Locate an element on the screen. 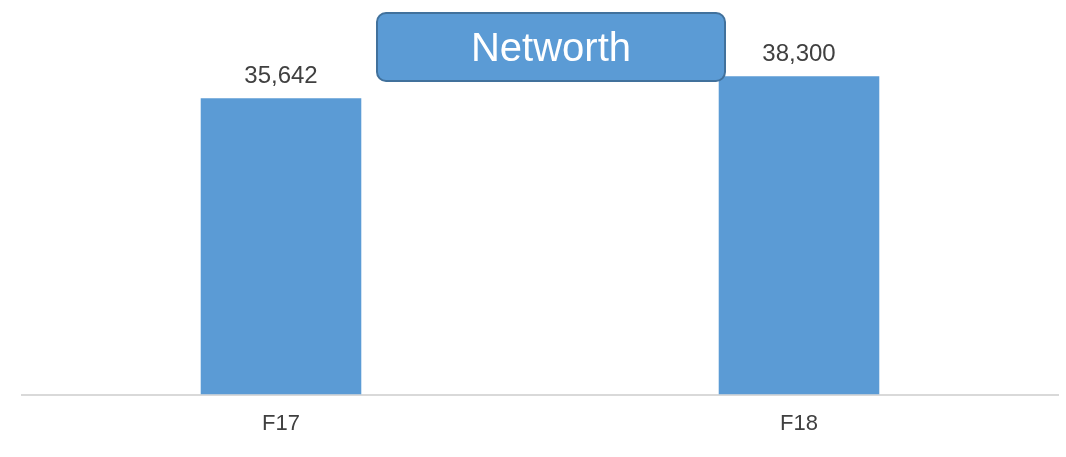 The width and height of the screenshot is (1066, 457). x-tick-label: F18 is located at coordinates (799, 422).